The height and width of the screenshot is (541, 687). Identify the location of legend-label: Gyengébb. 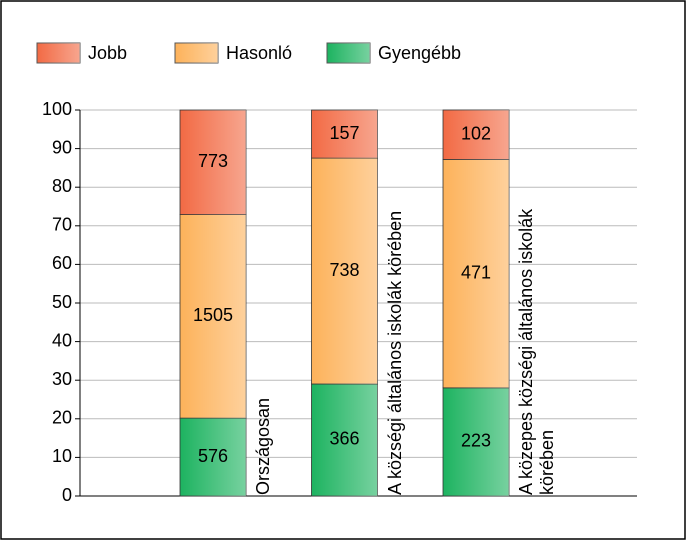
(419, 53).